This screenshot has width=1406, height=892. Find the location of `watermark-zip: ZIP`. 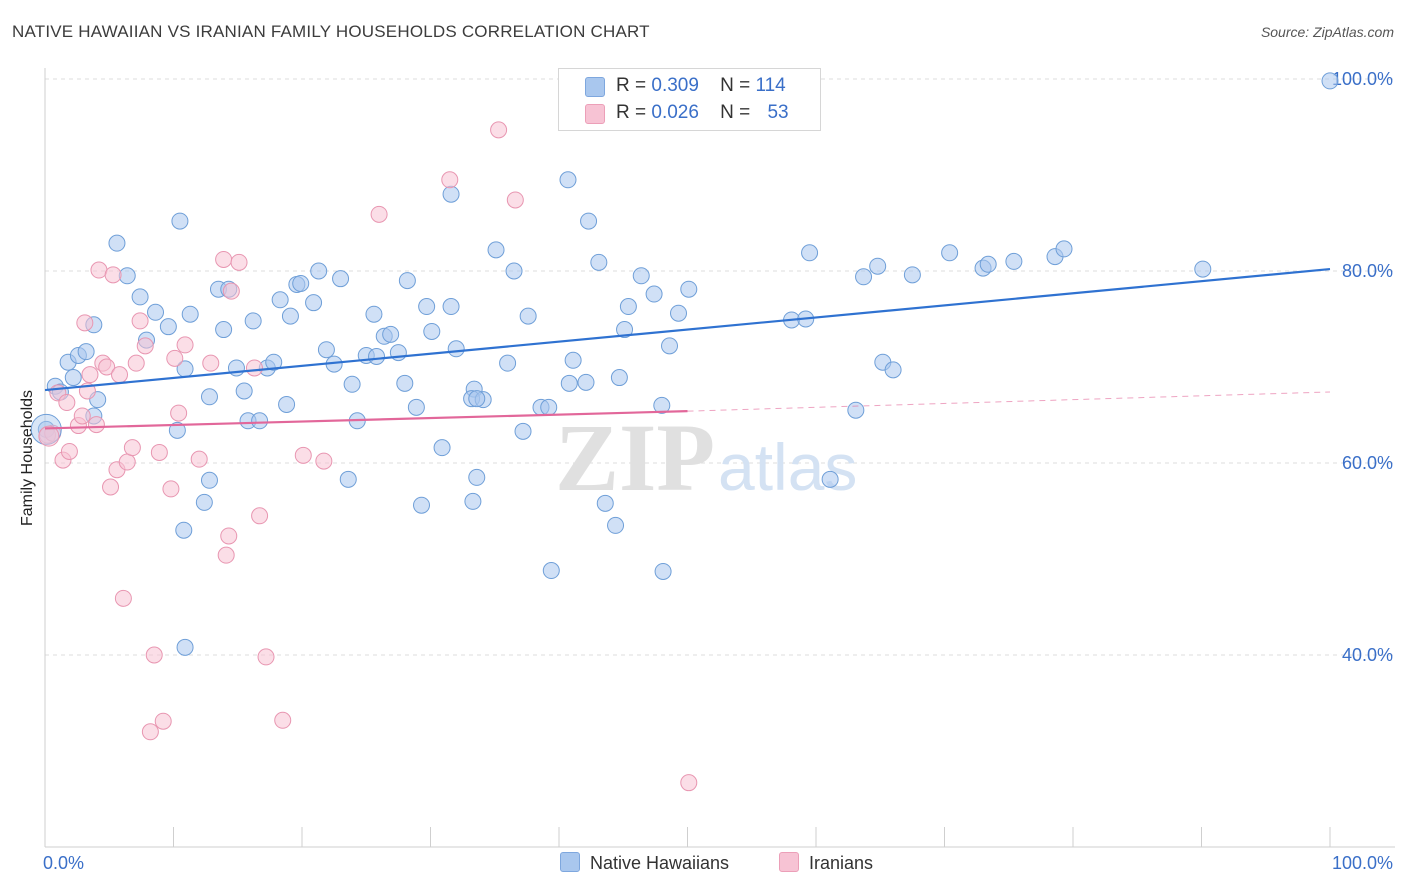

watermark-zip: ZIP is located at coordinates (635, 457).